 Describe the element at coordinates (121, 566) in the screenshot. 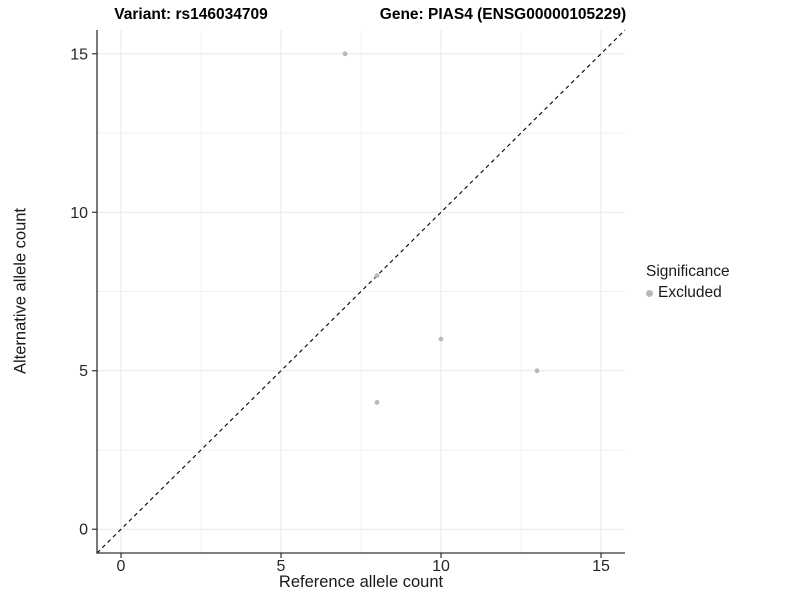

I see `x-tick-label: 0` at that location.